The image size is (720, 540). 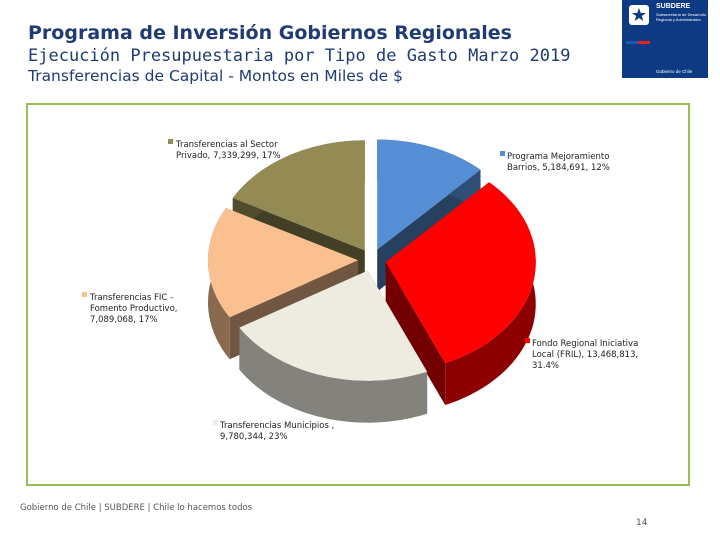 What do you see at coordinates (642, 523) in the screenshot?
I see `page-number: 14` at bounding box center [642, 523].